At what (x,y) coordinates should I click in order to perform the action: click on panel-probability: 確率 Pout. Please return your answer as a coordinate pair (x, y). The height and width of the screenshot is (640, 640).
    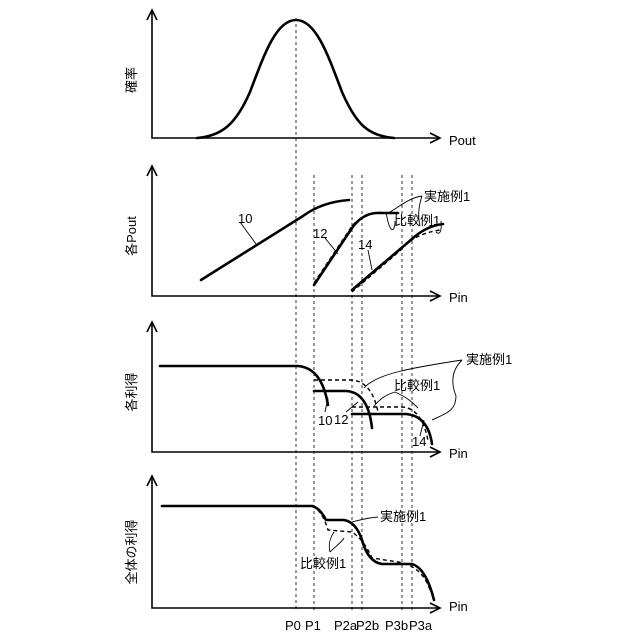
    Looking at the image, I should click on (300, 79).